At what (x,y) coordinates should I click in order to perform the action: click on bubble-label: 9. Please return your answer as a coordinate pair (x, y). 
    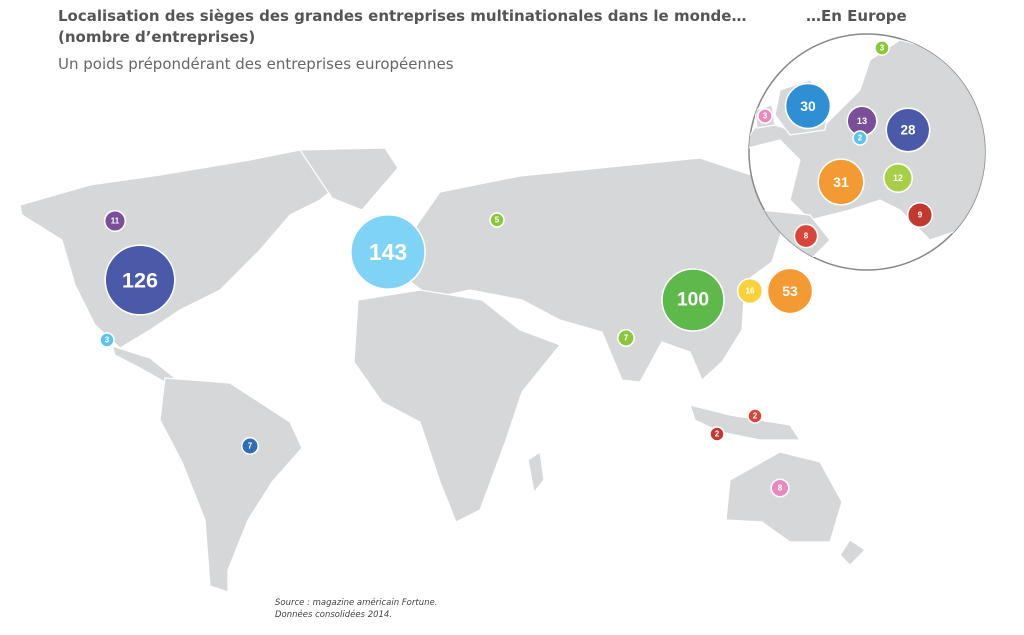
    Looking at the image, I should click on (920, 215).